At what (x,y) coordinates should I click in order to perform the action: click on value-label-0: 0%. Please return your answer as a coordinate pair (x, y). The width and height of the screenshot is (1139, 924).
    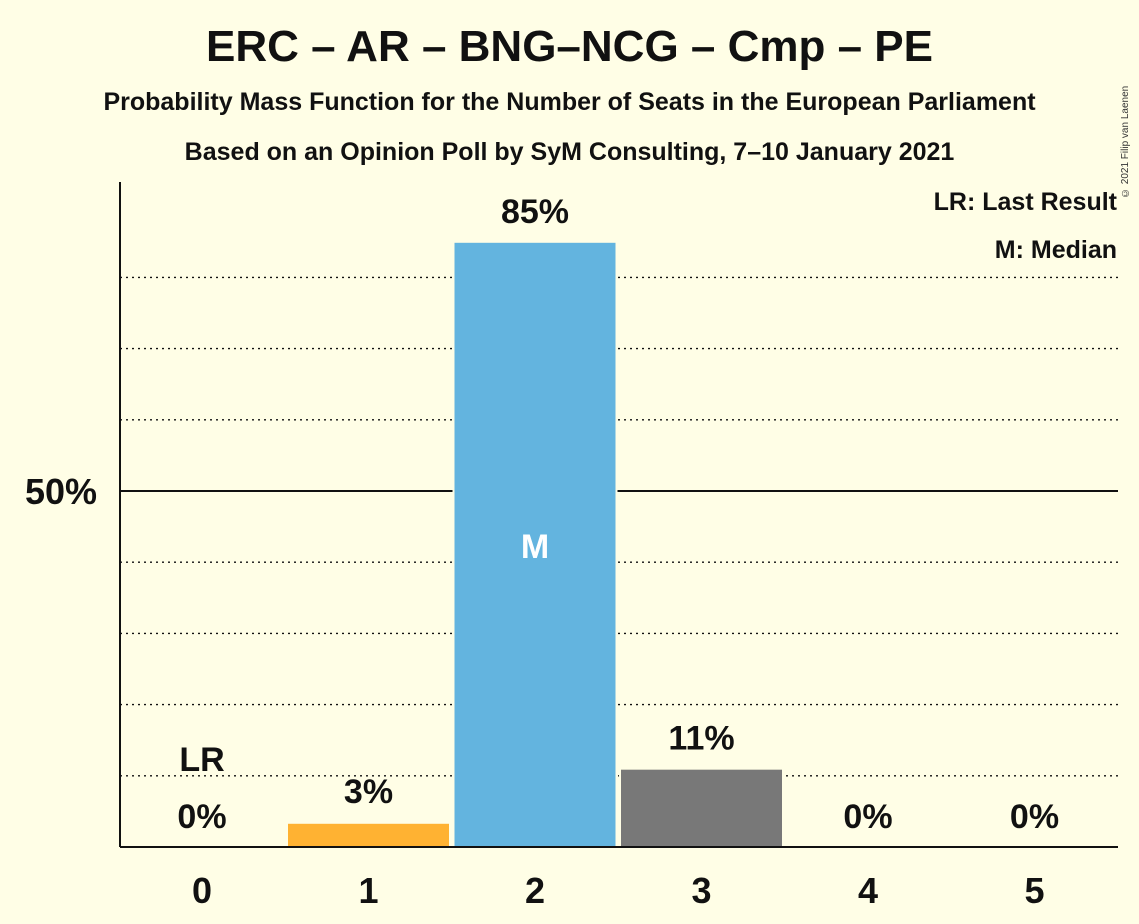
    Looking at the image, I should click on (201, 817).